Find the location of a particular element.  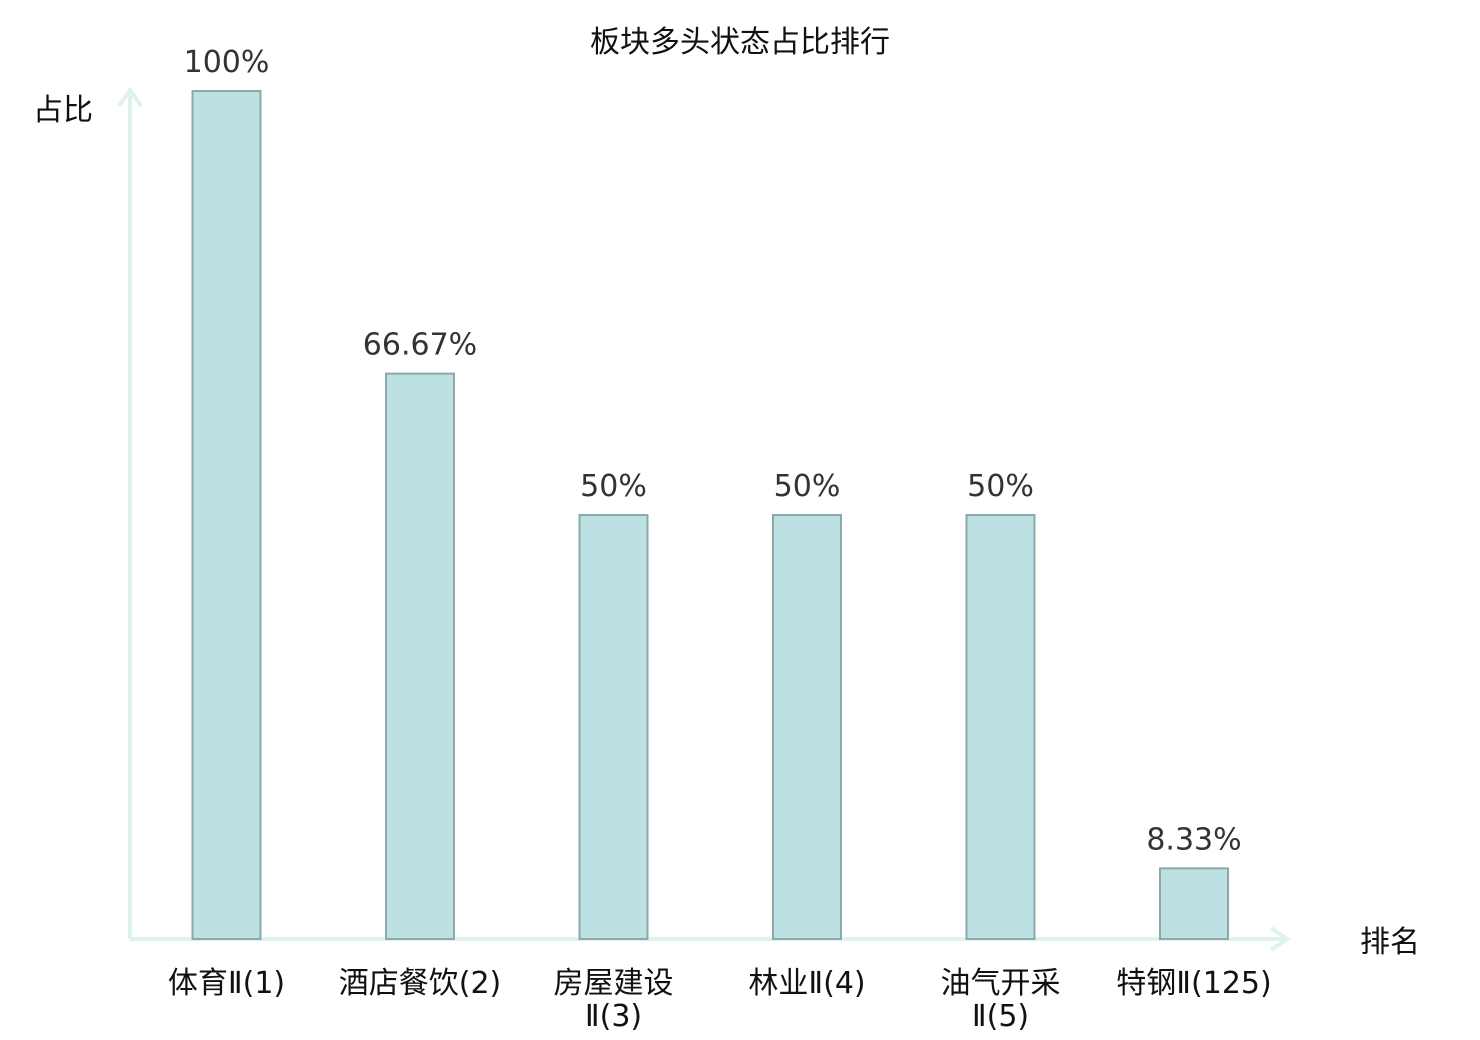

x-tick-label-suffix: Ⅱ(1) is located at coordinates (256, 983).